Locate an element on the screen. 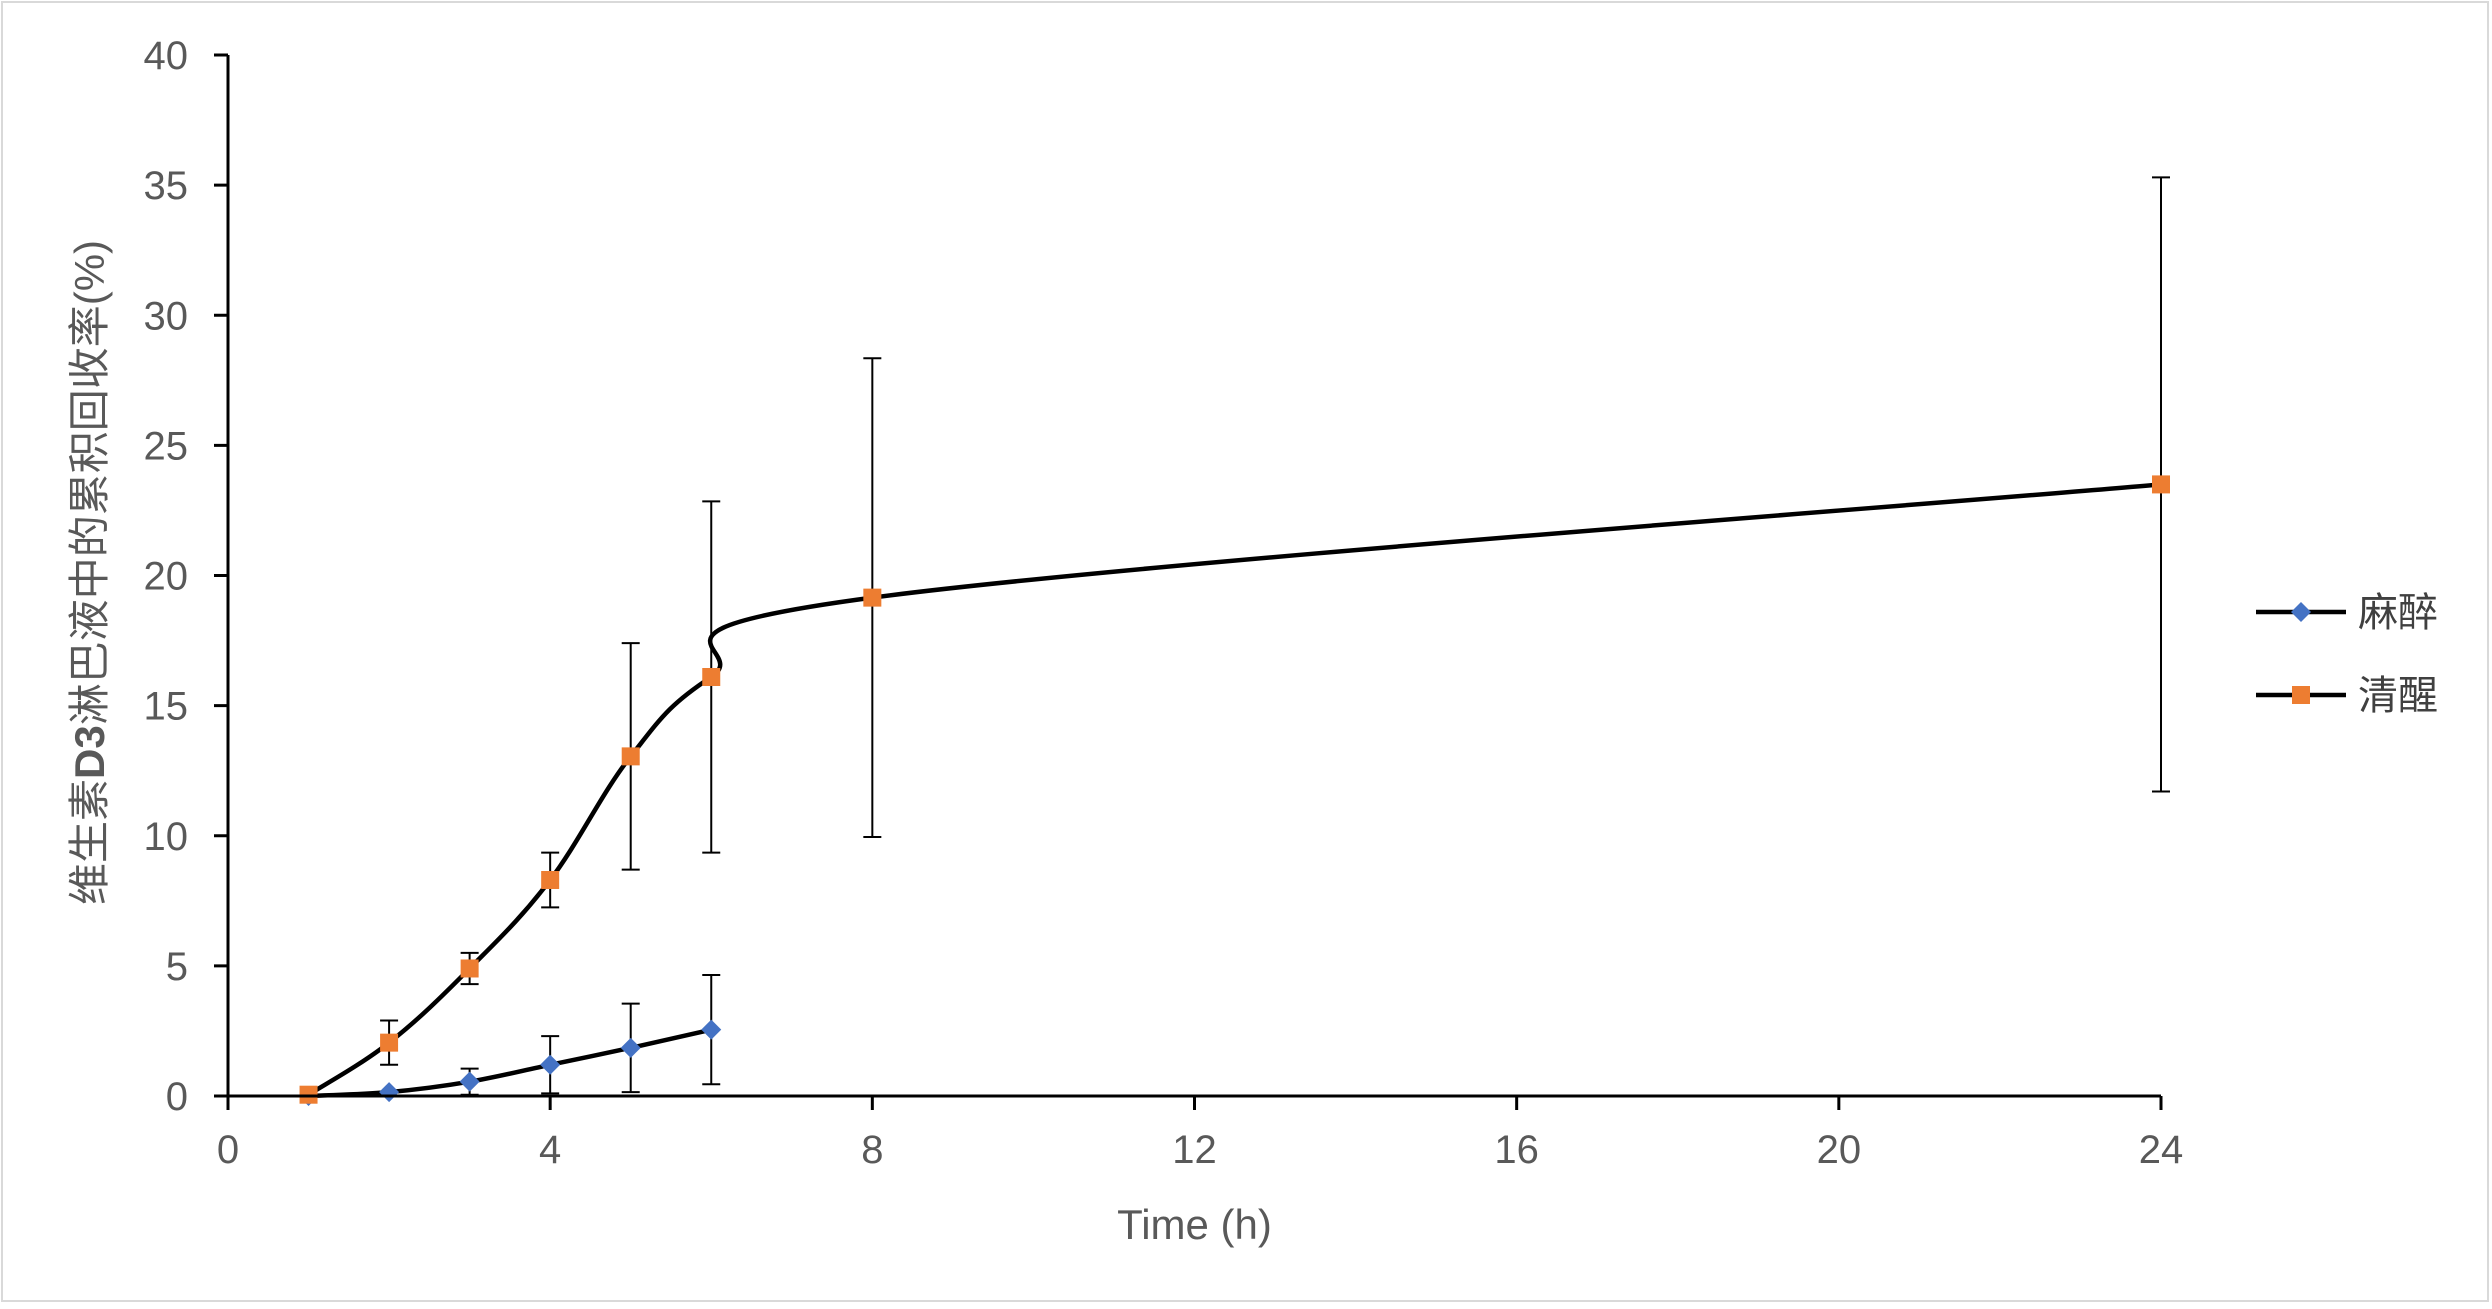  x-tick-label: 8 is located at coordinates (872, 1150).